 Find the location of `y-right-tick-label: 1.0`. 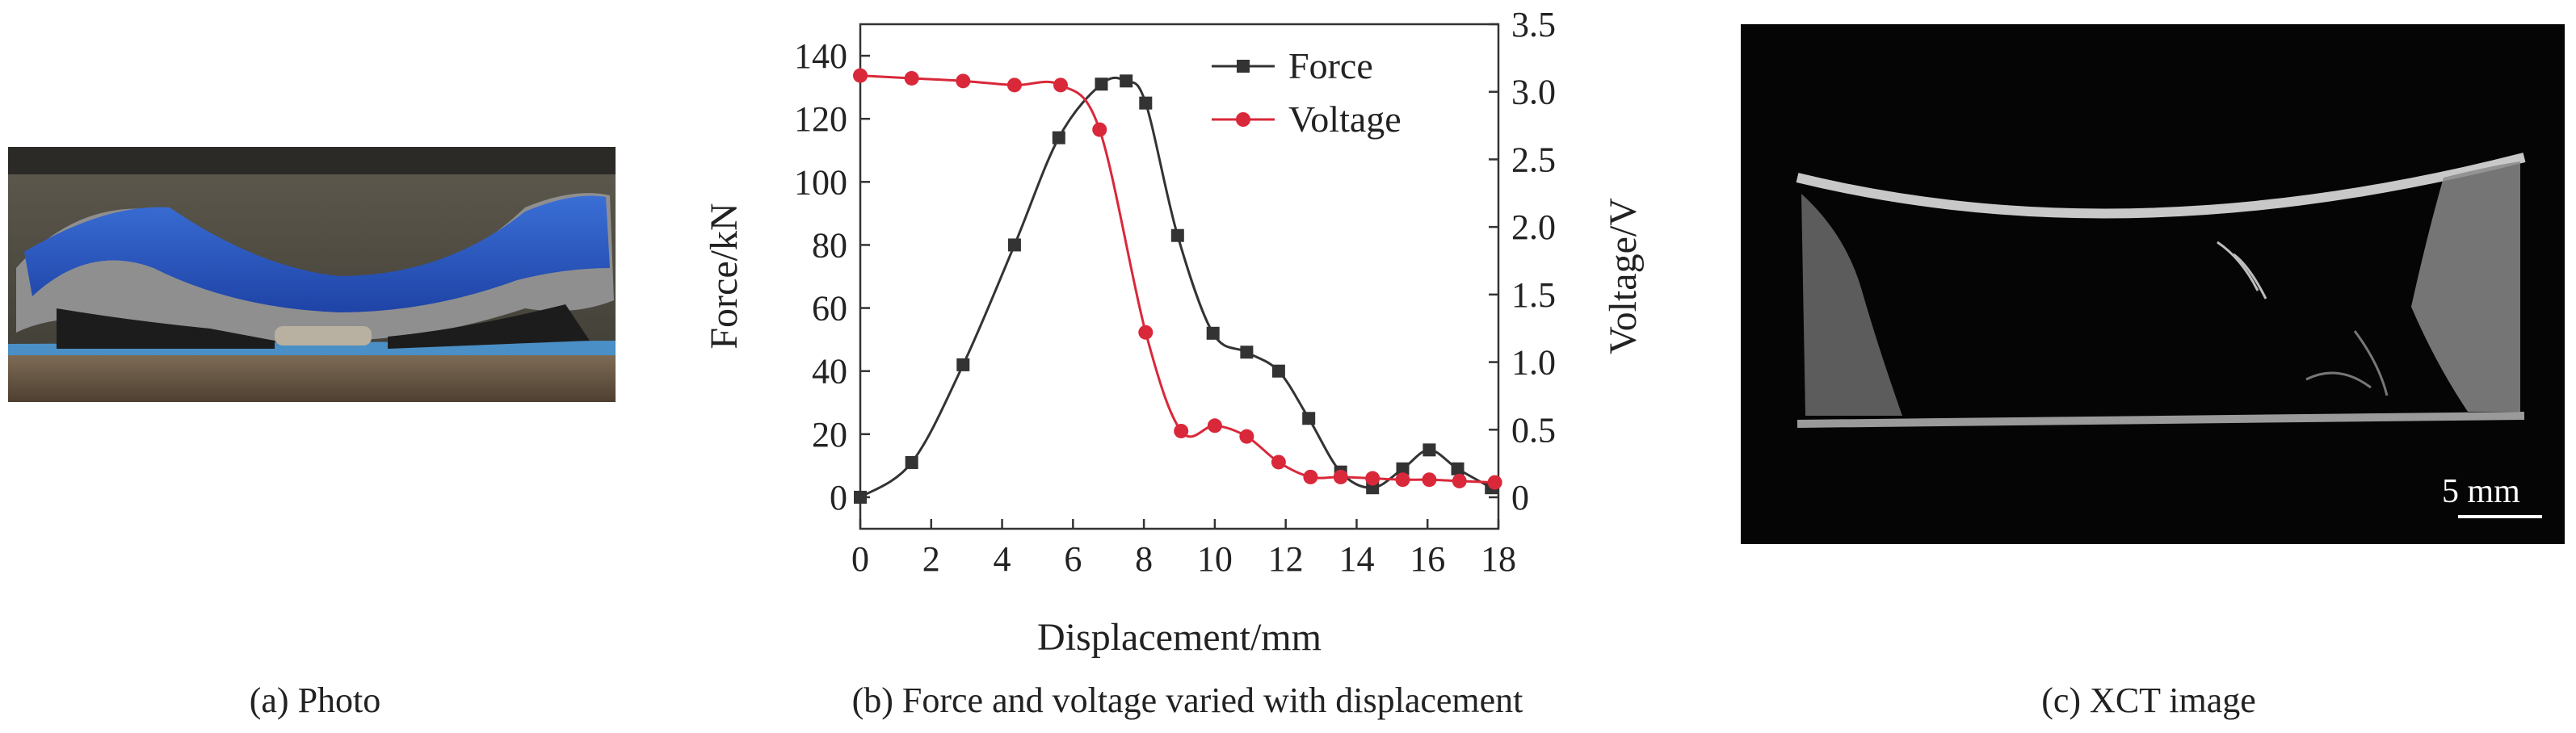

y-right-tick-label: 1.0 is located at coordinates (1533, 363).